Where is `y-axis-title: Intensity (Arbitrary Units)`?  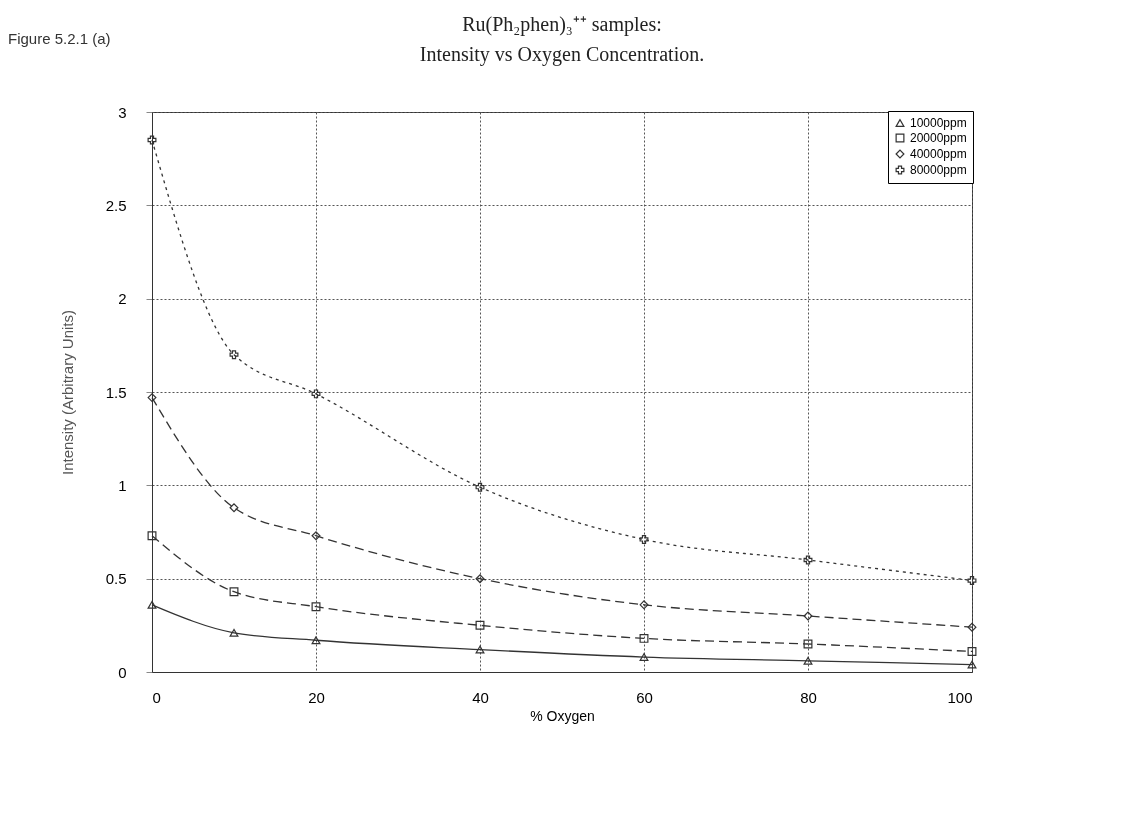
y-axis-title: Intensity (Arbitrary Units) is located at coordinates (67, 392).